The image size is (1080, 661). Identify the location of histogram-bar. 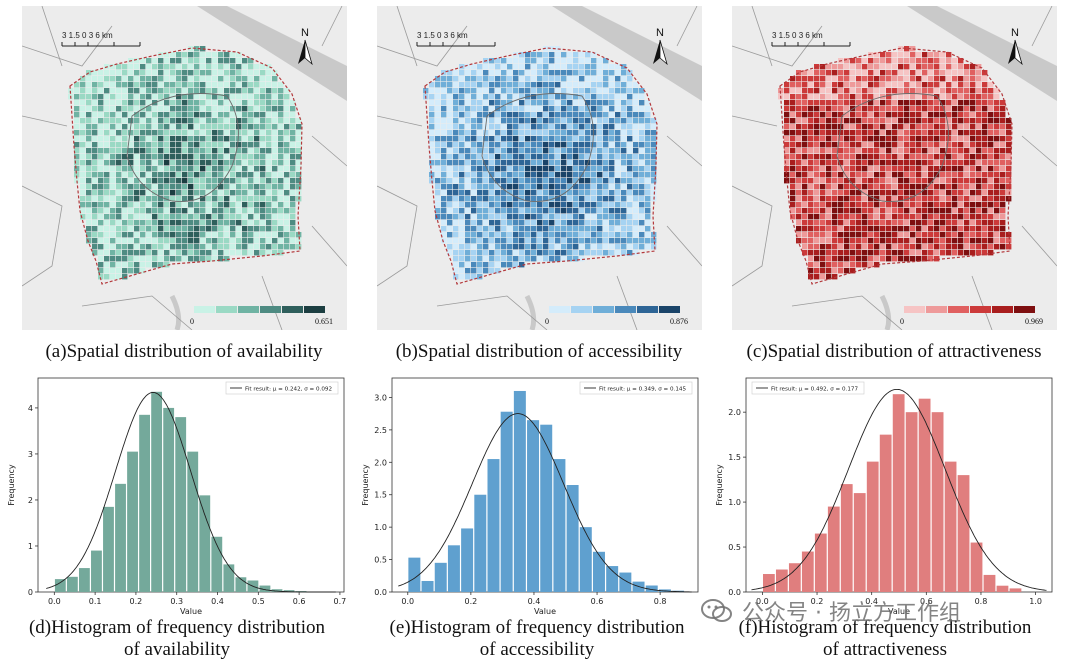
(217, 564).